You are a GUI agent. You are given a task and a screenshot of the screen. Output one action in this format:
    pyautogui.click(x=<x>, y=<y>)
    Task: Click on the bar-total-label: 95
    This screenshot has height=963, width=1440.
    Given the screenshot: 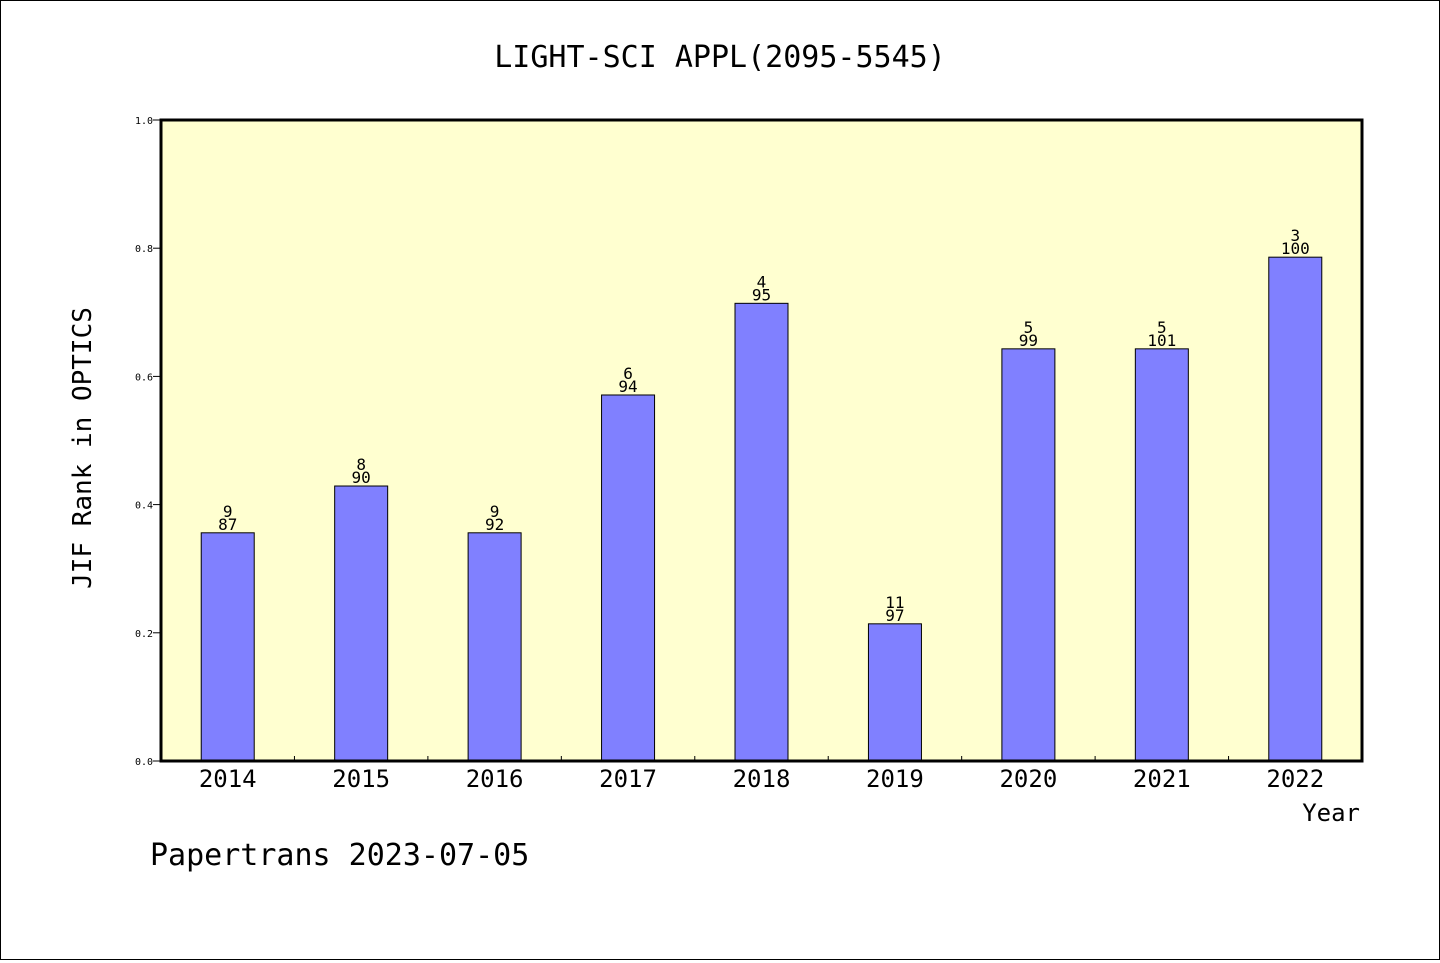 What is the action you would take?
    pyautogui.click(x=761, y=294)
    